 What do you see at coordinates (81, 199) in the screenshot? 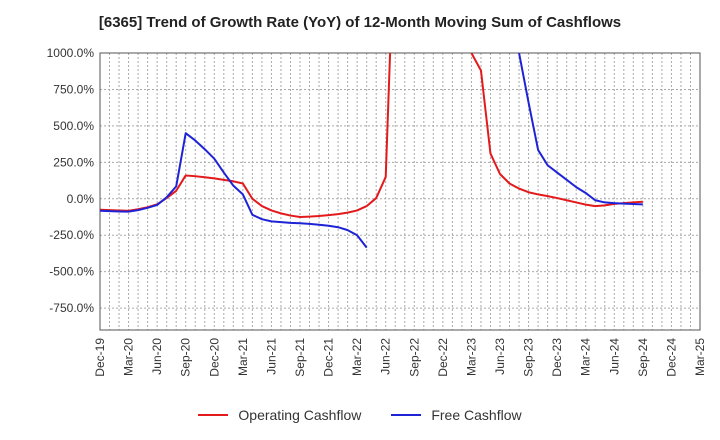
I see `y-tick-label: 0.0%` at bounding box center [81, 199].